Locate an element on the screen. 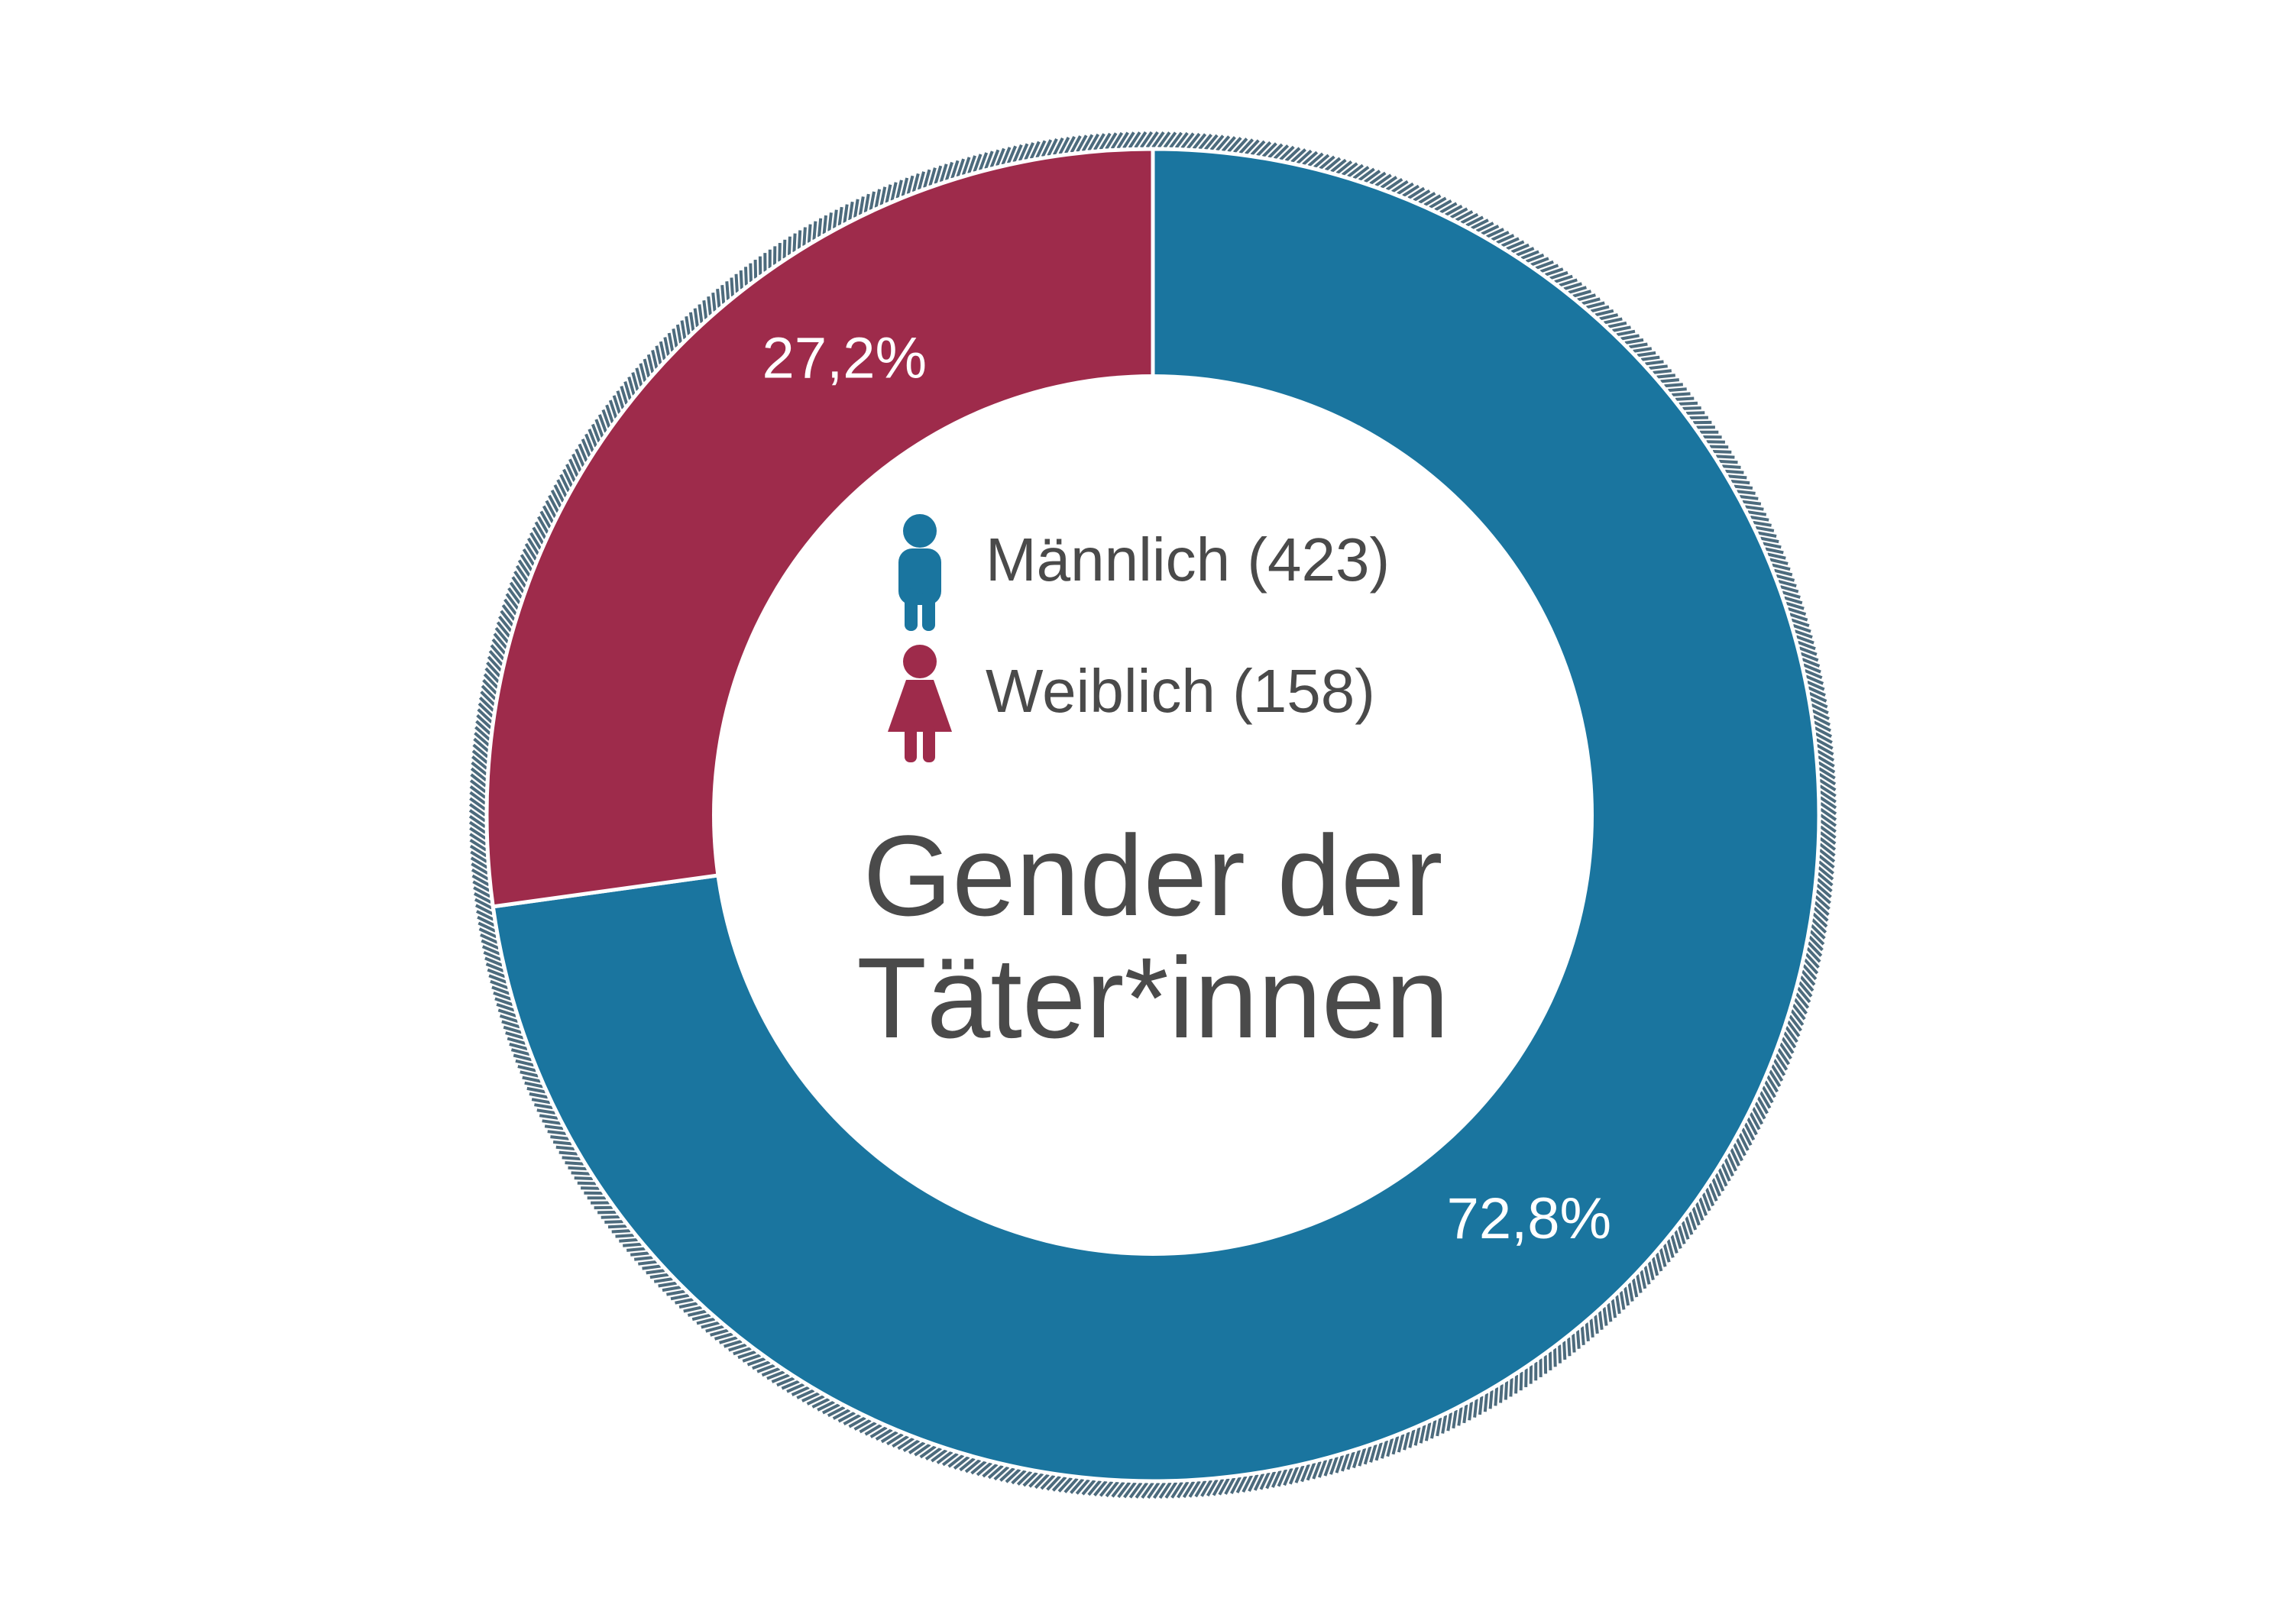  slice-label-male: 72,8% is located at coordinates (1529, 1218).